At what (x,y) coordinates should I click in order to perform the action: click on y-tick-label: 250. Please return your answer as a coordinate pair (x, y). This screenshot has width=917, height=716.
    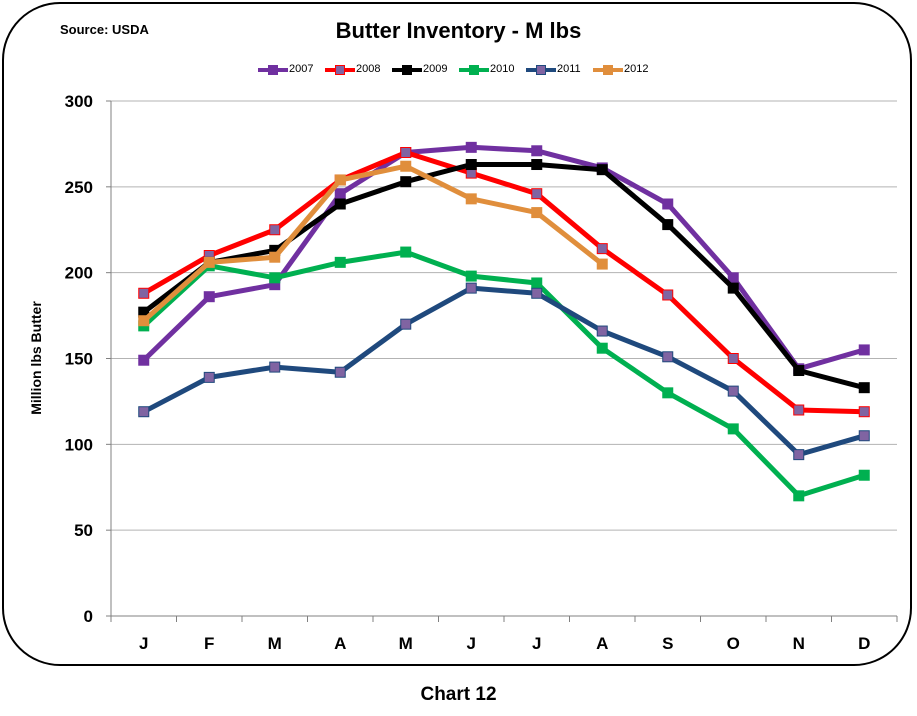
    Looking at the image, I should click on (79, 187).